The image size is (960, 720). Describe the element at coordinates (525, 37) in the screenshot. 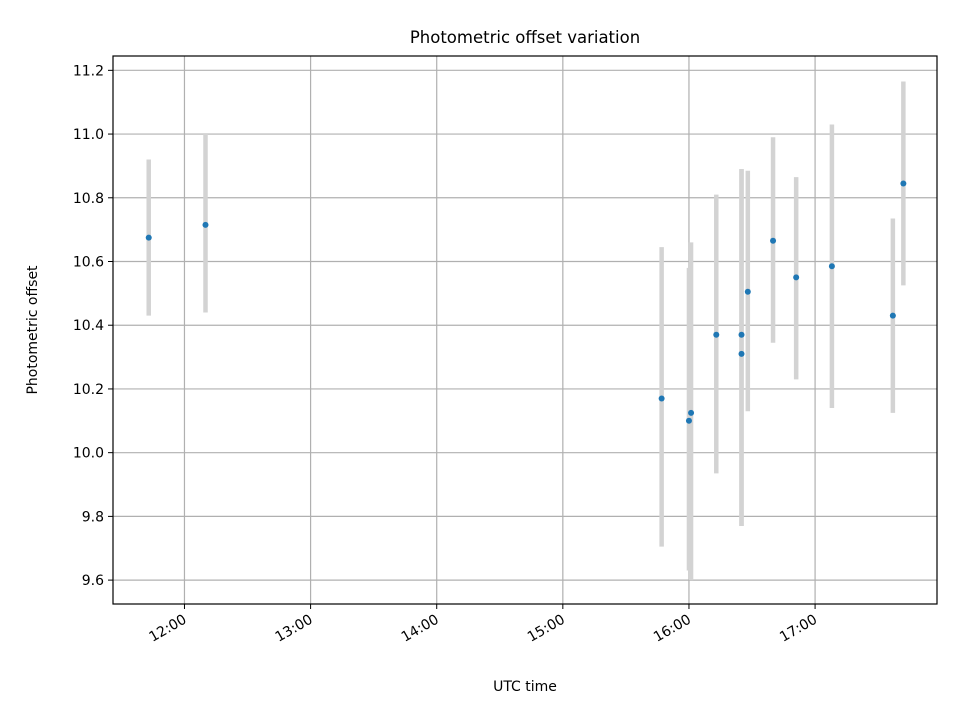

I see `chart-title: Photometric offset variation` at that location.